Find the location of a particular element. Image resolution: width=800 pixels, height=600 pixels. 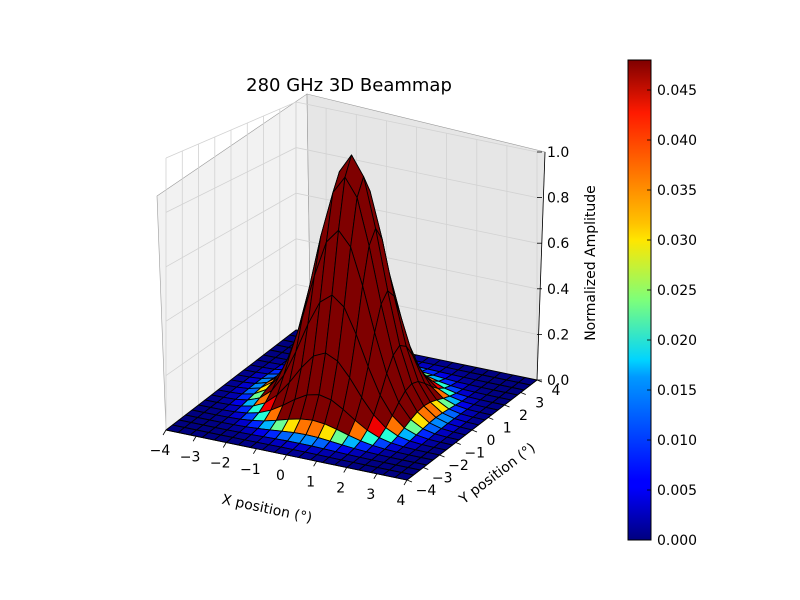

y-tick-label: 4 is located at coordinates (556, 391).